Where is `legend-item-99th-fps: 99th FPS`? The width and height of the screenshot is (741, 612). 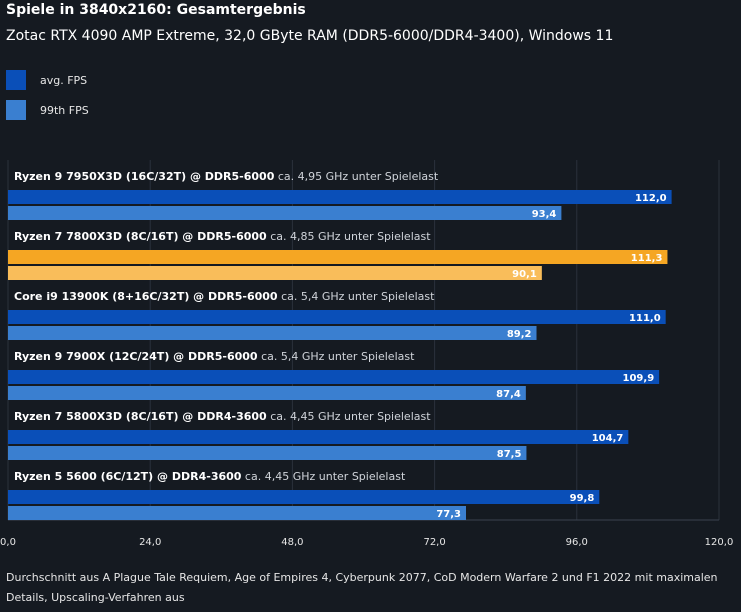
legend-item-99th-fps: 99th FPS is located at coordinates (47, 110).